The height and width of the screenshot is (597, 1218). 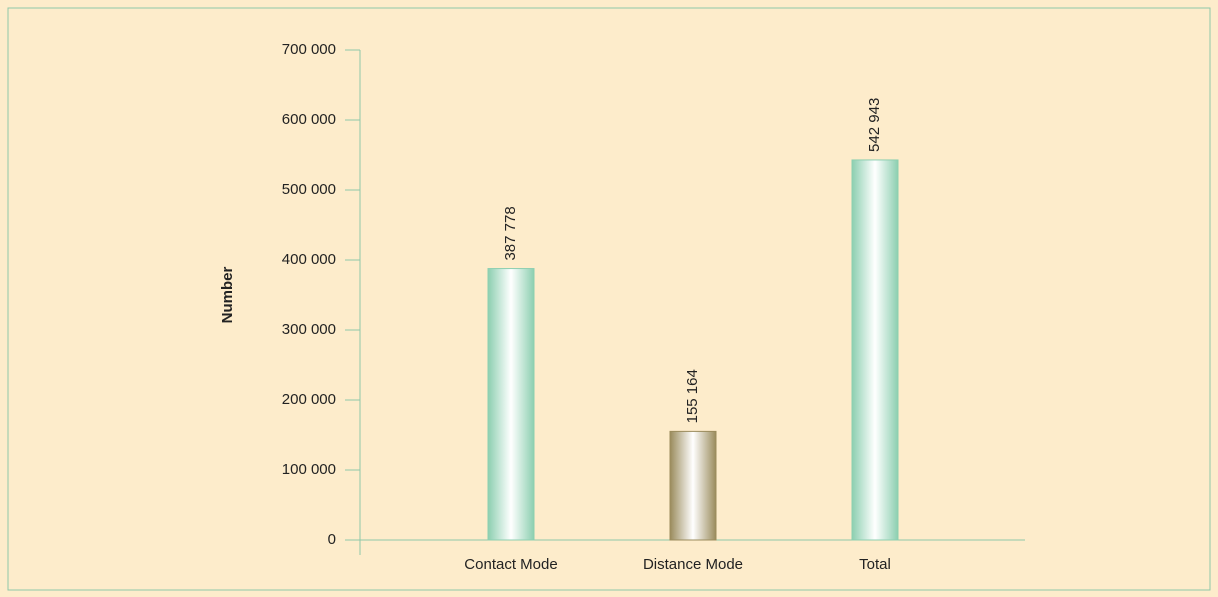 I want to click on y-axis-label: Number, so click(x=227, y=295).